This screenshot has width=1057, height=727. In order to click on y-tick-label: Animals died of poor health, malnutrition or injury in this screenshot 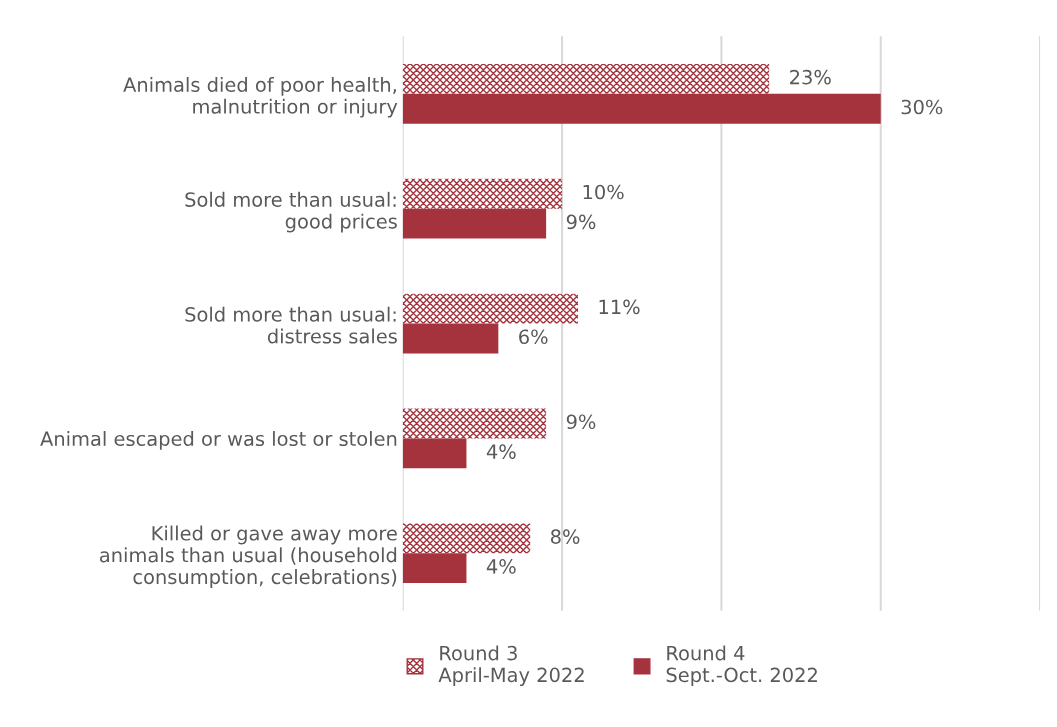, I will do `click(260, 97)`.